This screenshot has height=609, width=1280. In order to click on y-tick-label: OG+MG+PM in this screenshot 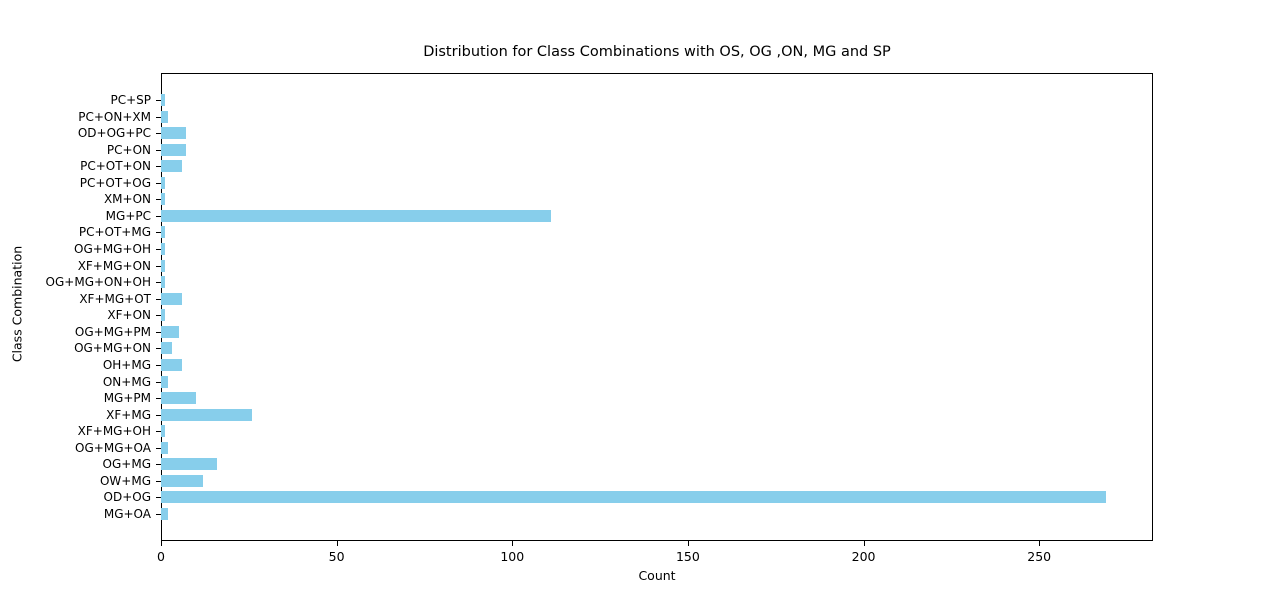, I will do `click(112, 331)`.